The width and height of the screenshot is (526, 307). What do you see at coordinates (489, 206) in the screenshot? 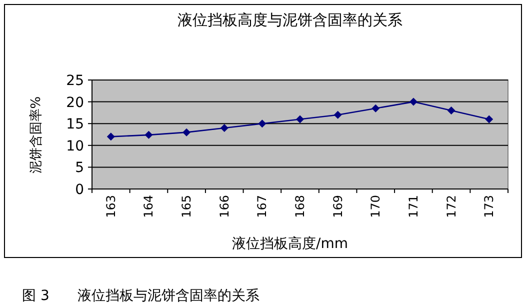
I see `x-tick-label: 173` at bounding box center [489, 206].